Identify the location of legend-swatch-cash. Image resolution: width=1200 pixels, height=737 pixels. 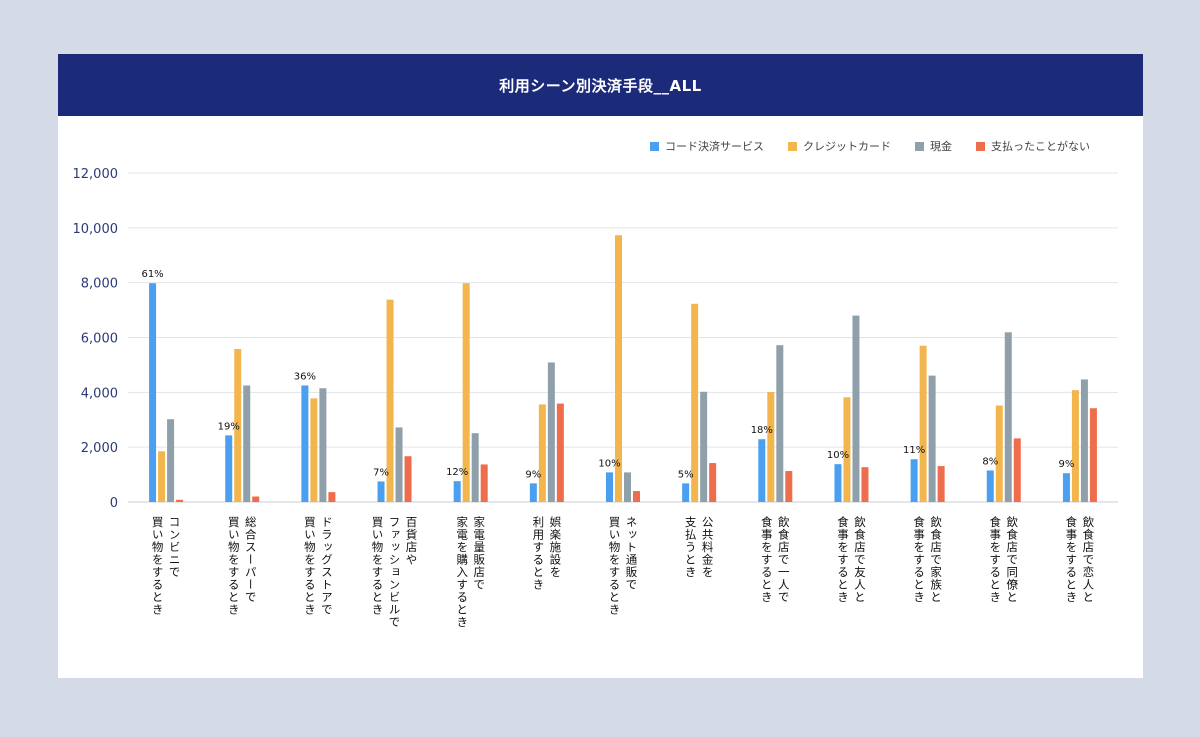
(919, 146).